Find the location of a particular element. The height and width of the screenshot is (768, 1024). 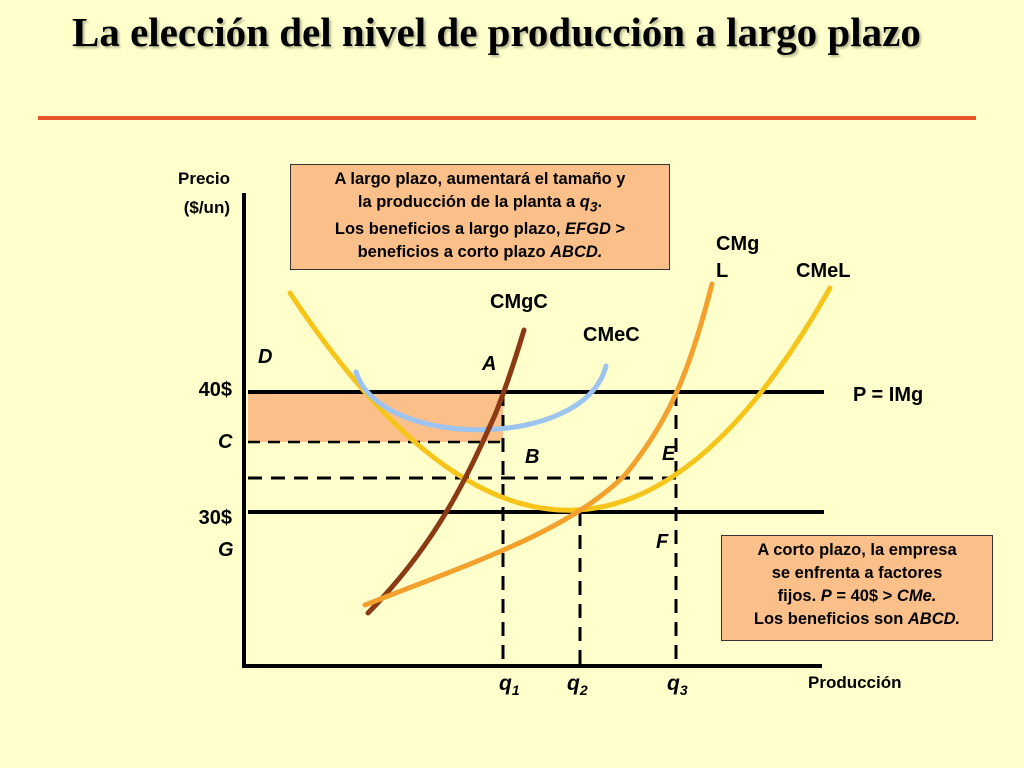

point-e: E is located at coordinates (669, 454).